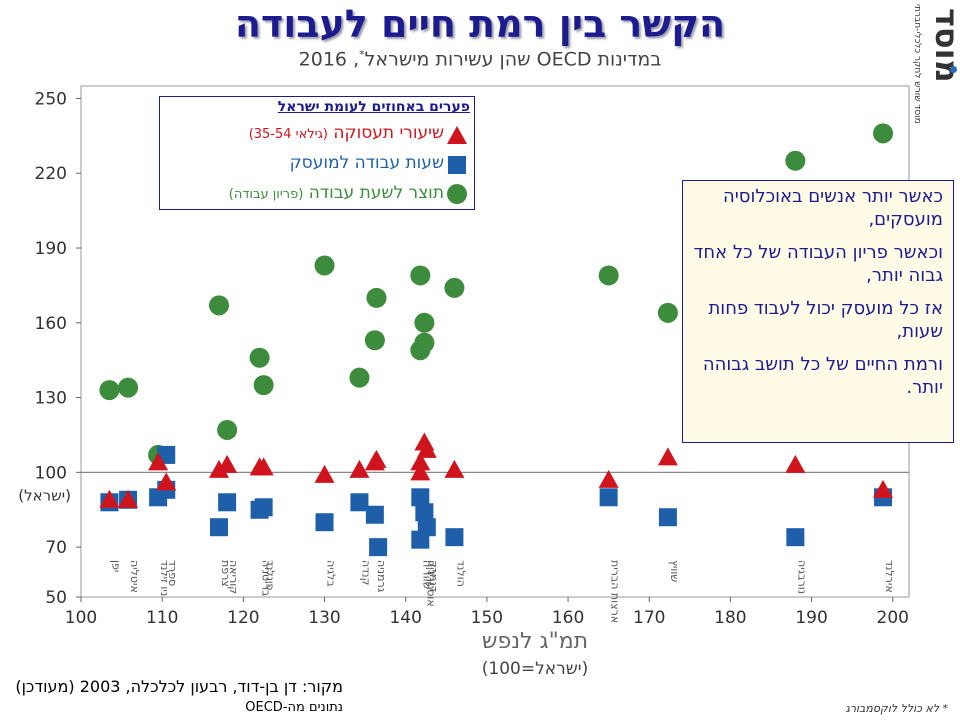 The image size is (960, 720). I want to click on country-label: נורבגיה, so click(801, 577).